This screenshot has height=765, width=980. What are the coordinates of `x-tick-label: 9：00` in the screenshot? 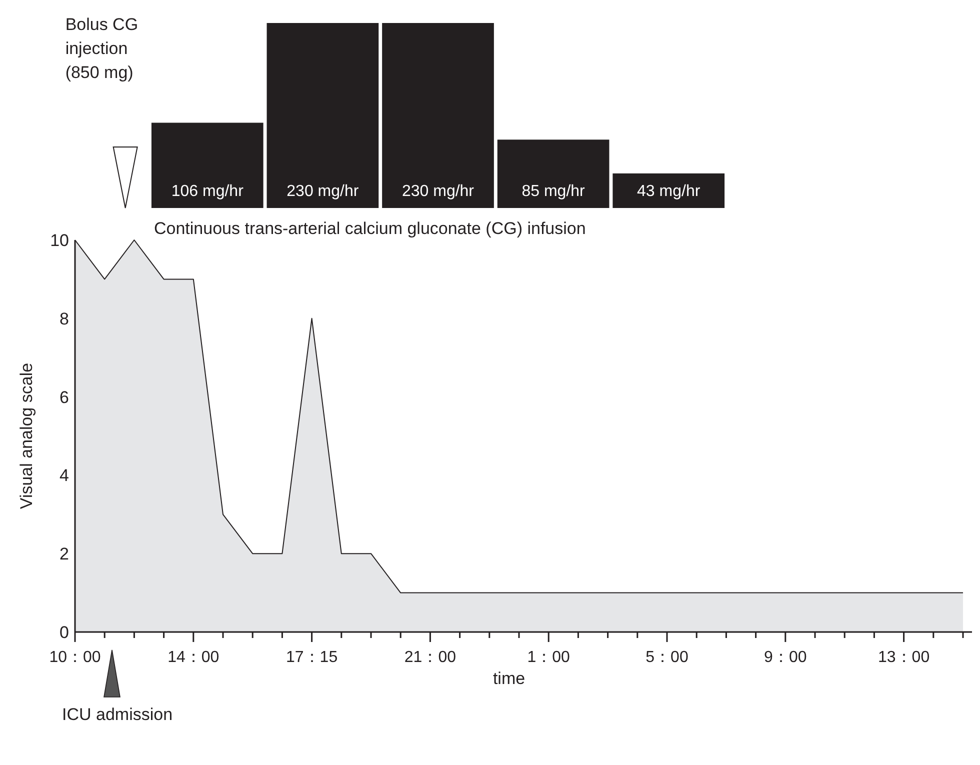 It's located at (785, 657).